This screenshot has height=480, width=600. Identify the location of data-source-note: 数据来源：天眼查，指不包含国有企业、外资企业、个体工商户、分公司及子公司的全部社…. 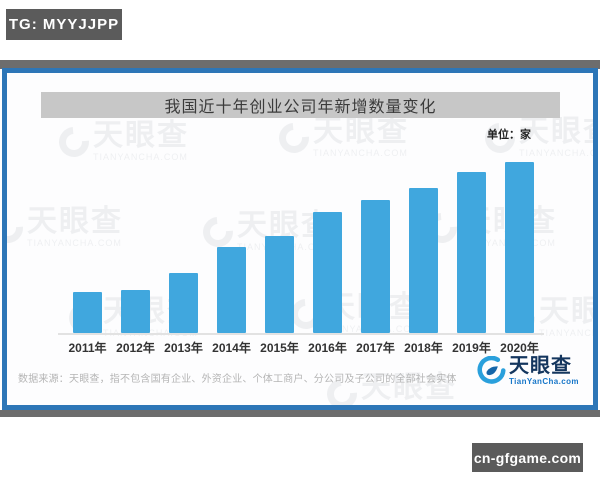
(237, 379).